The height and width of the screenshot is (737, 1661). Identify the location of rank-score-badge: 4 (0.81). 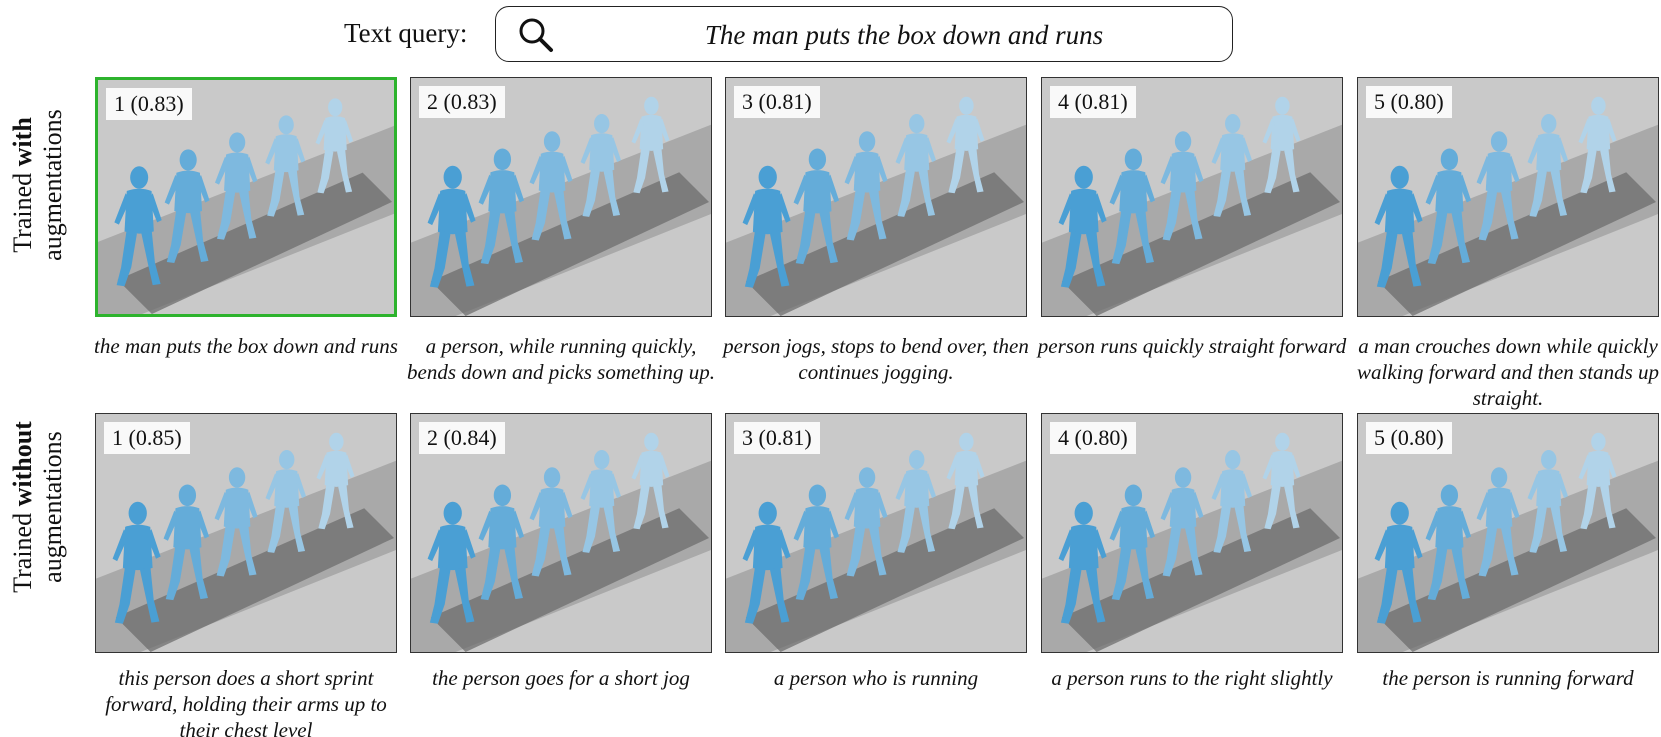
(1093, 102).